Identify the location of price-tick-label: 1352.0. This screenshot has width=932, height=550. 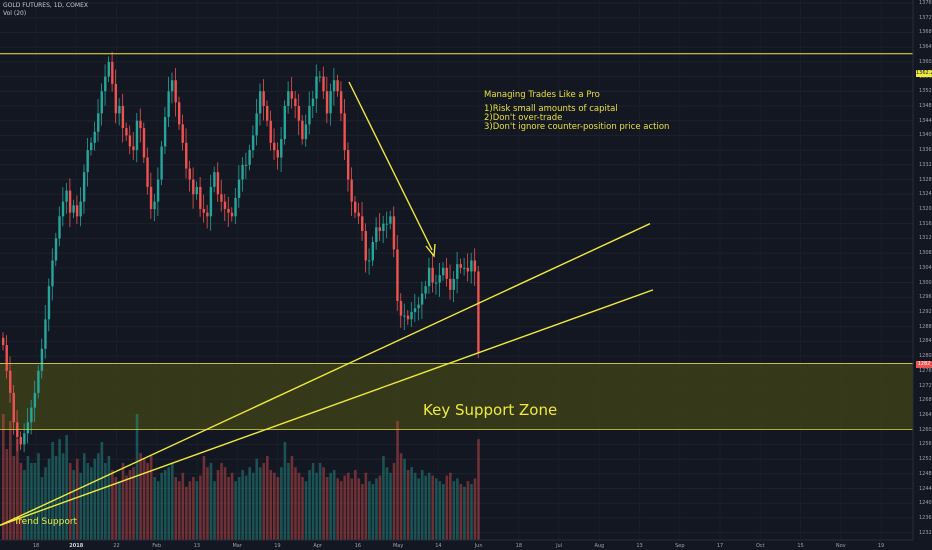
(925, 91).